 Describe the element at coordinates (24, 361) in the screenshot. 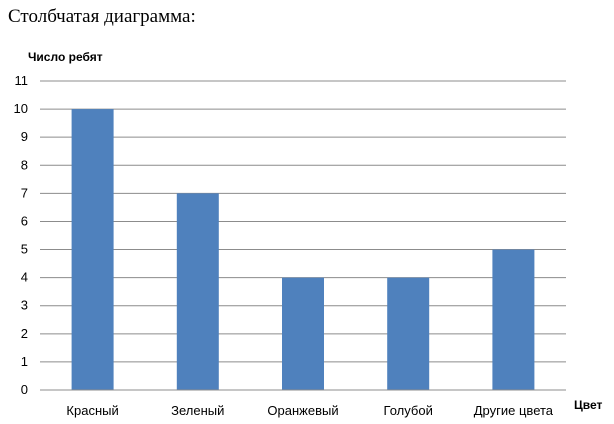

I see `y-tick-label: 1` at that location.